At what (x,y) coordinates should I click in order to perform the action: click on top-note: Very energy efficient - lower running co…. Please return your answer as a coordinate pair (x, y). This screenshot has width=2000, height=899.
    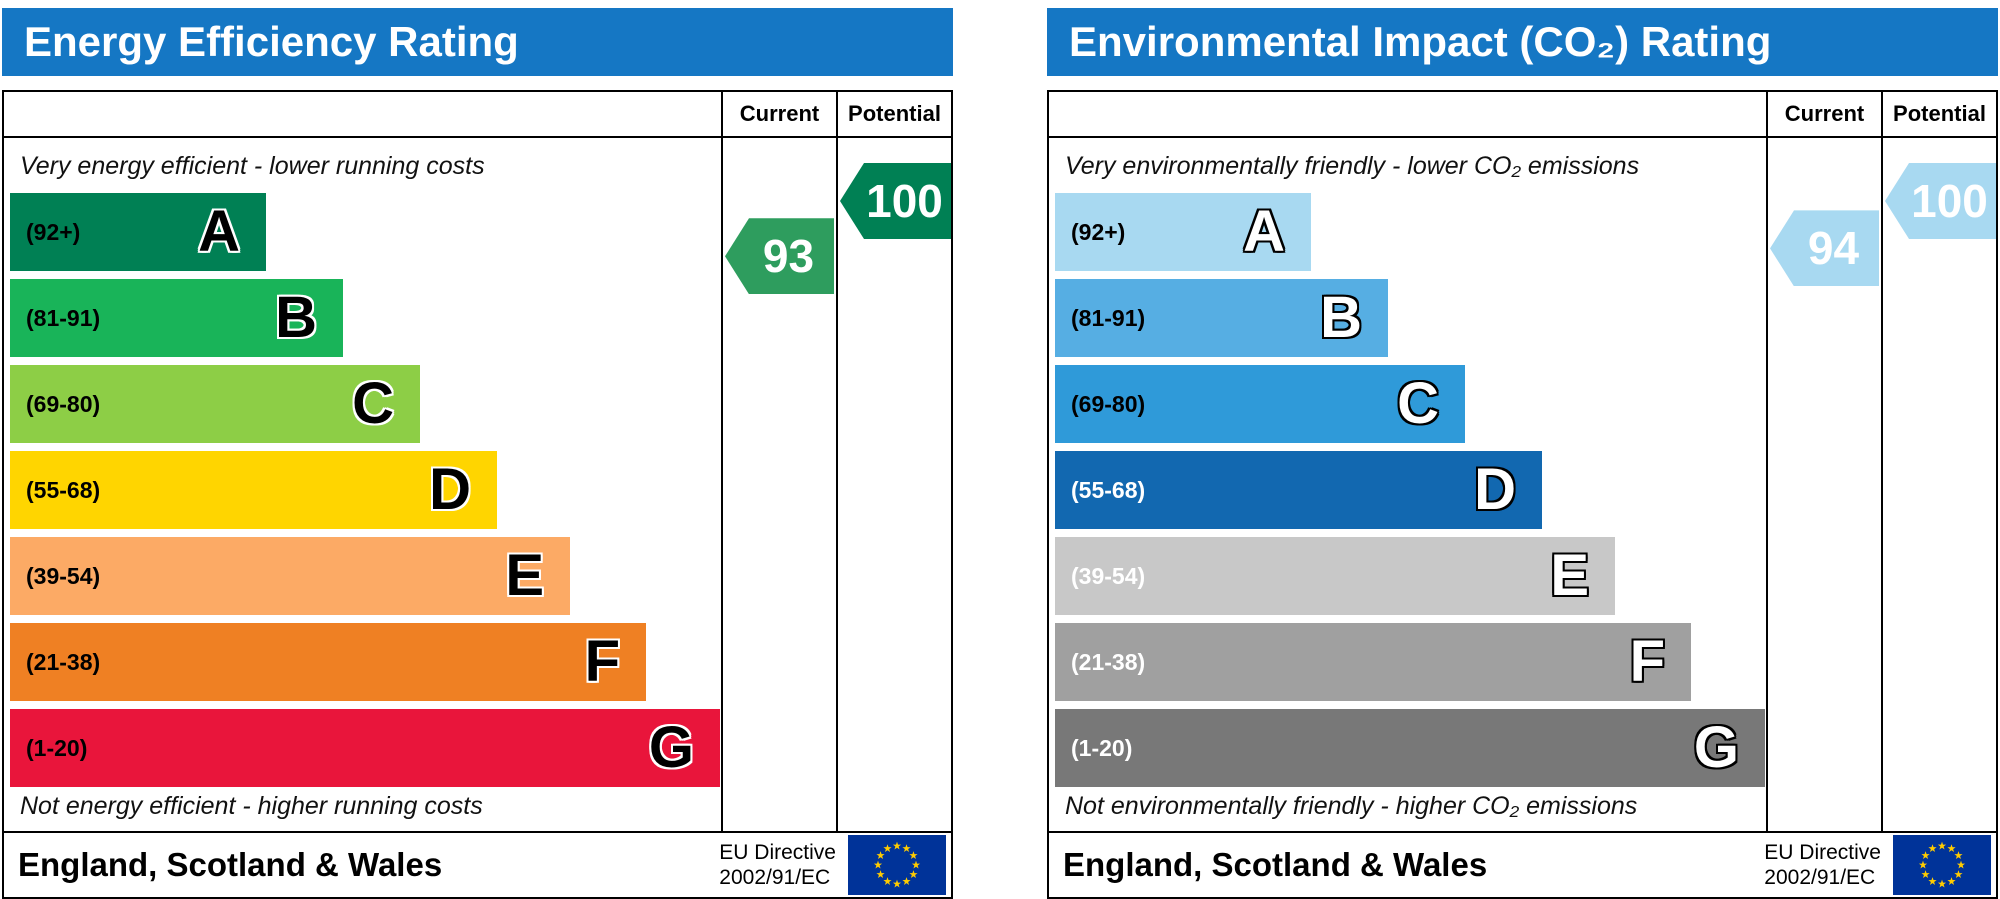
    Looking at the image, I should click on (252, 166).